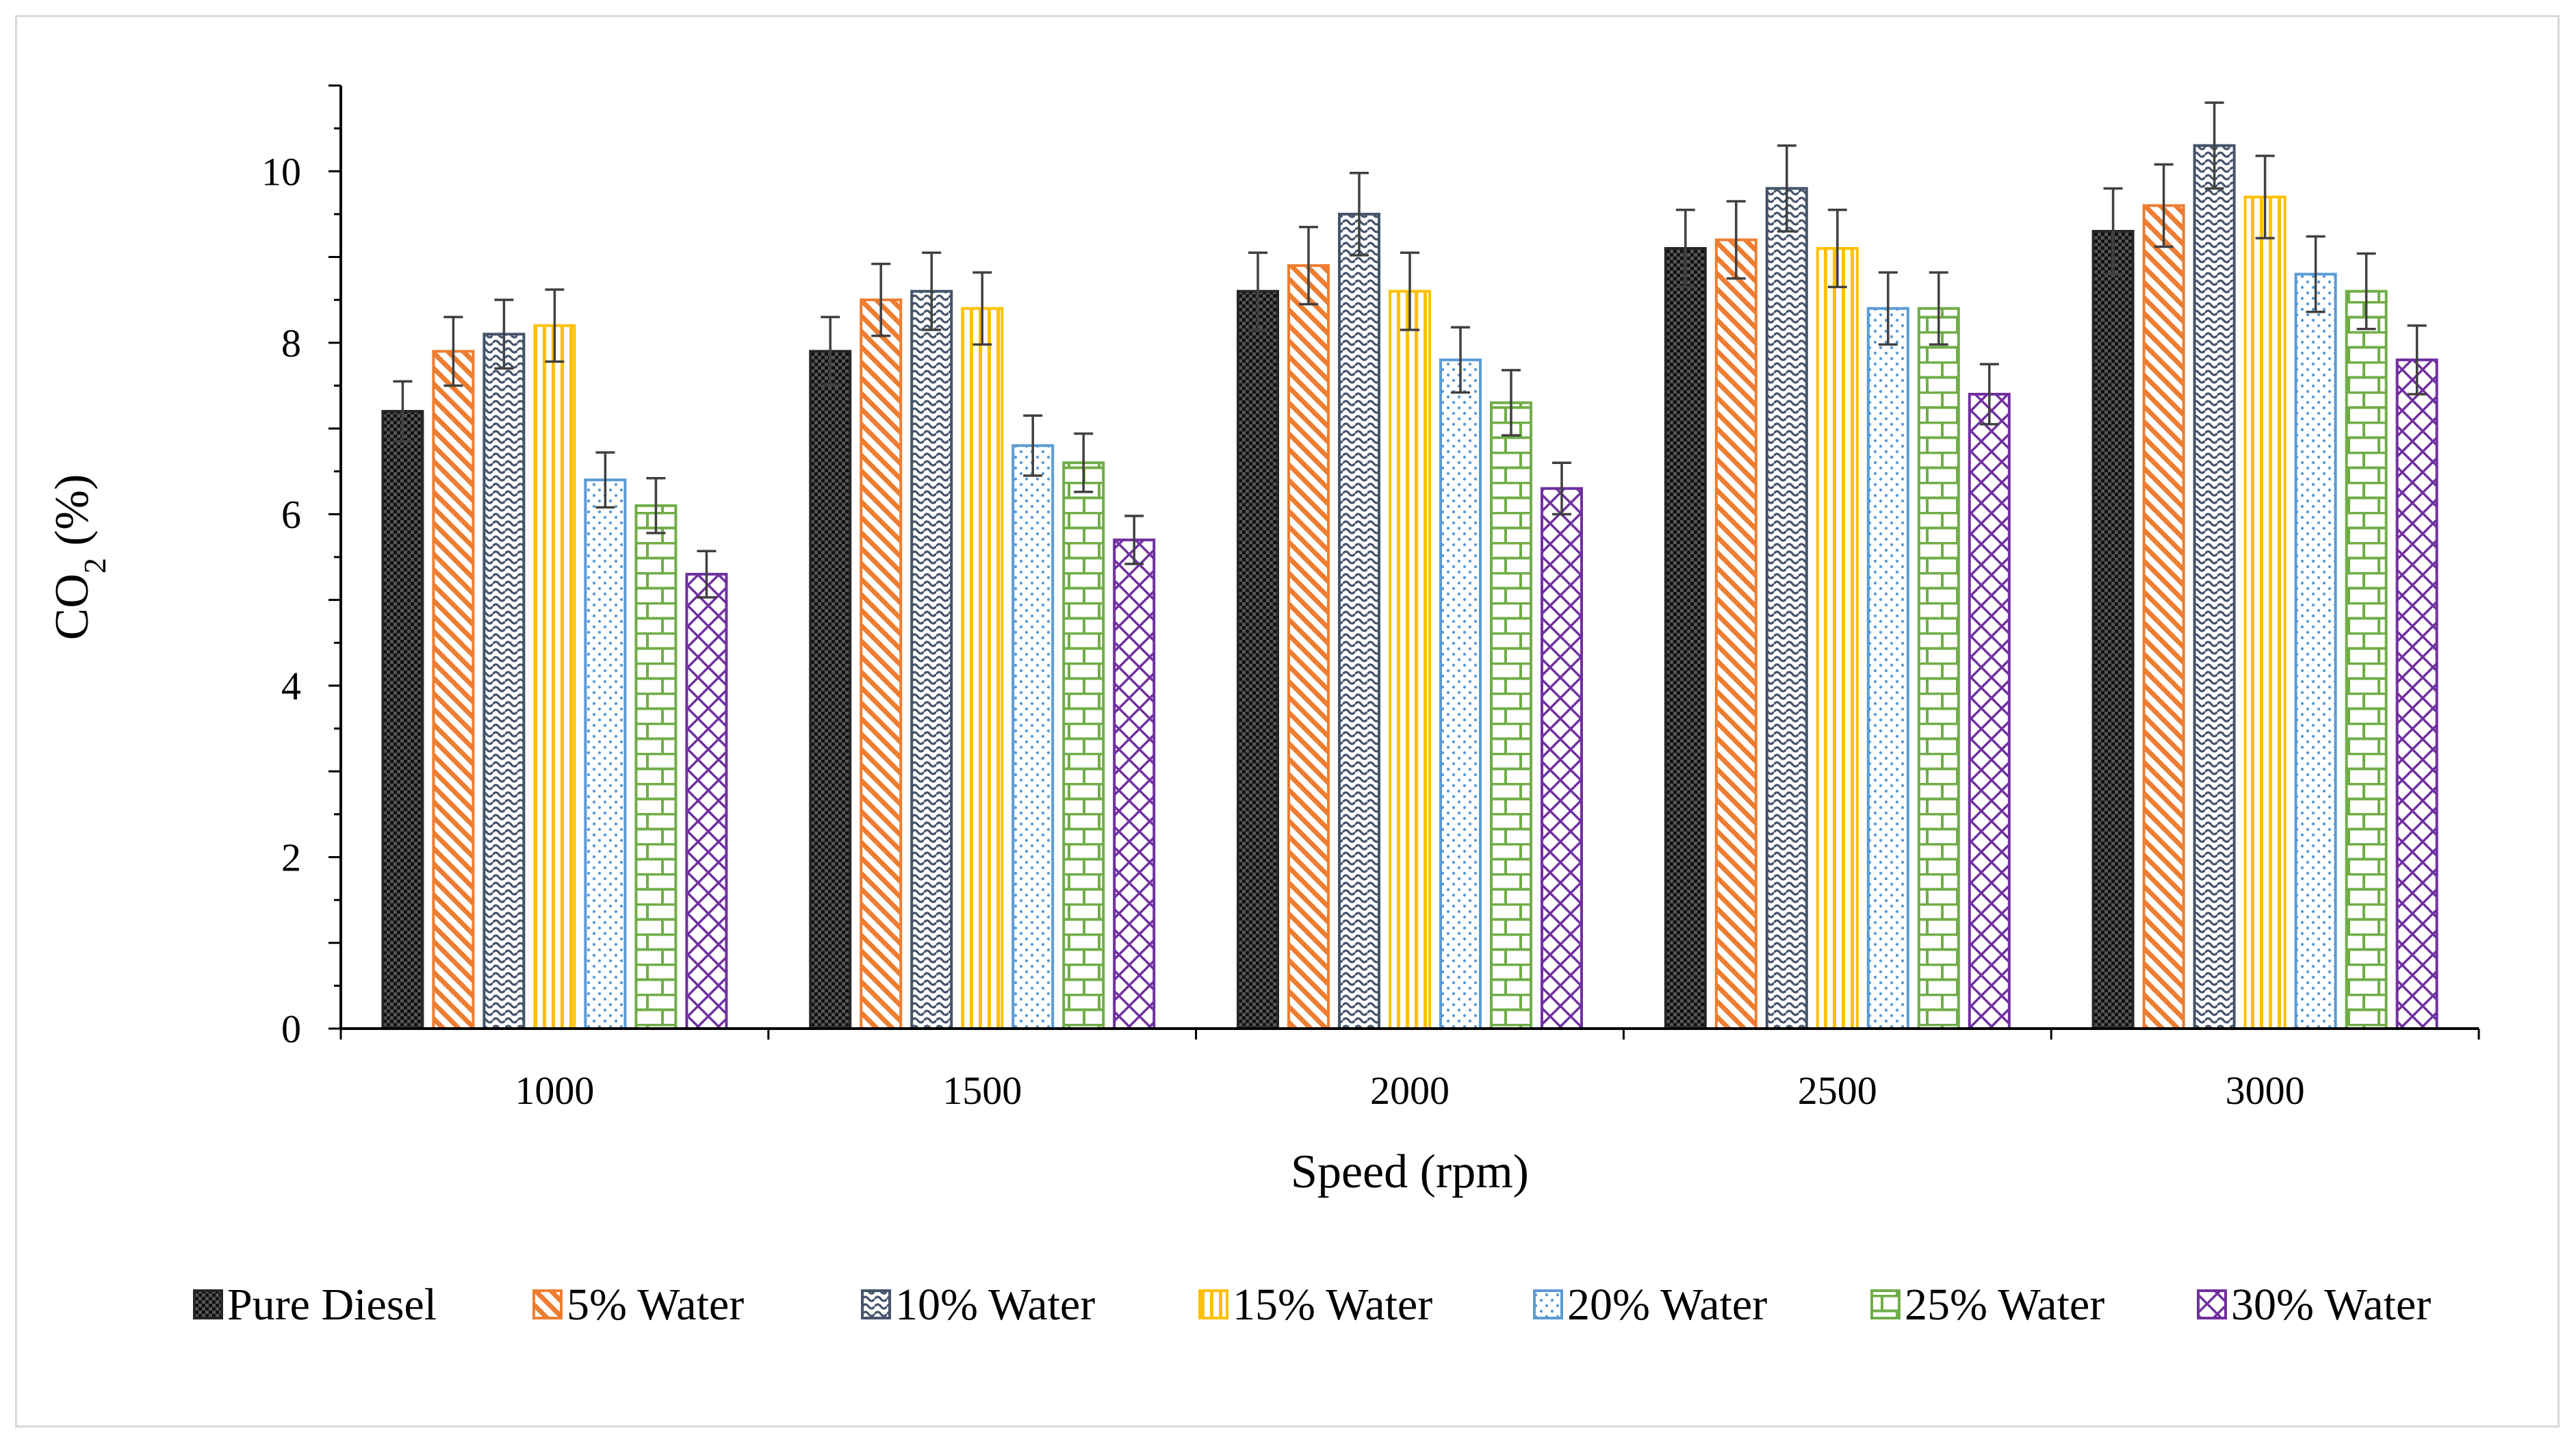 The height and width of the screenshot is (1444, 2576). Describe the element at coordinates (655, 1305) in the screenshot. I see `legend-label: 5% Water` at that location.